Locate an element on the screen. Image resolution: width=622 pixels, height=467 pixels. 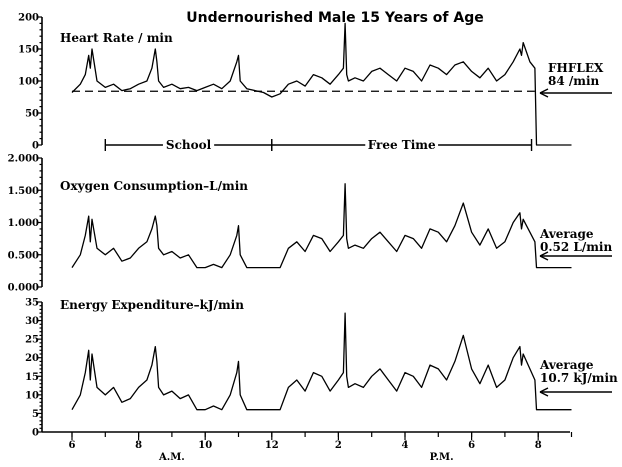
reference-label-panel-3: Average is located at coordinates (566, 365).